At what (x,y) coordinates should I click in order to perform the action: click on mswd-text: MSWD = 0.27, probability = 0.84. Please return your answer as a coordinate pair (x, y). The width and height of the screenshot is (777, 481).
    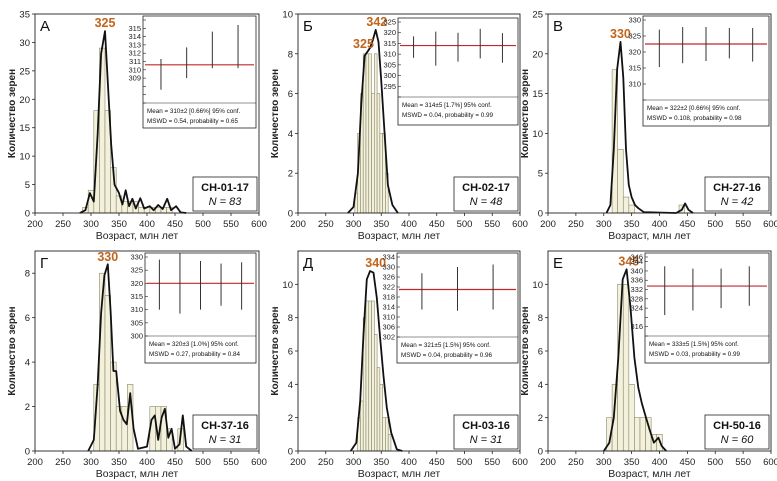
    Looking at the image, I should click on (194, 354).